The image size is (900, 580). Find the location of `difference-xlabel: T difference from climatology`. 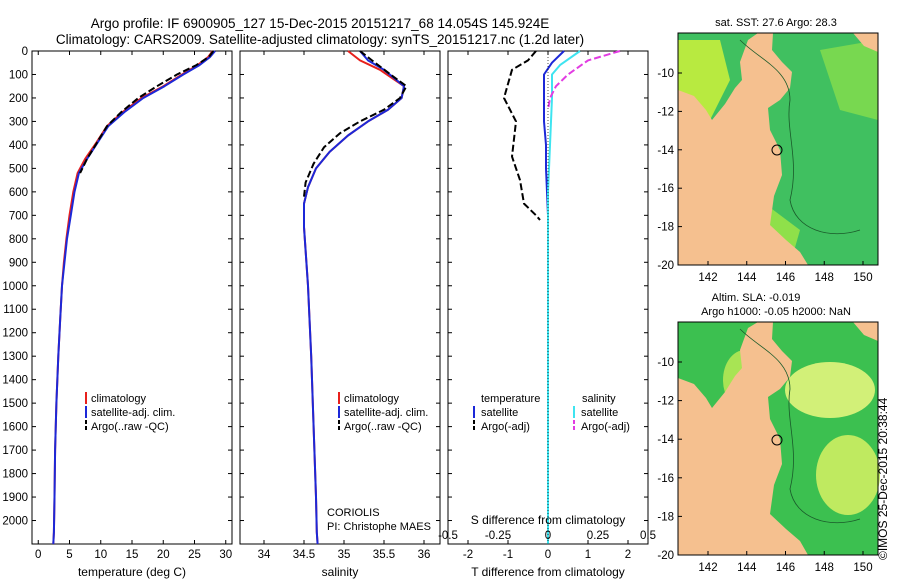

difference-xlabel: T difference from climatology is located at coordinates (548, 572).